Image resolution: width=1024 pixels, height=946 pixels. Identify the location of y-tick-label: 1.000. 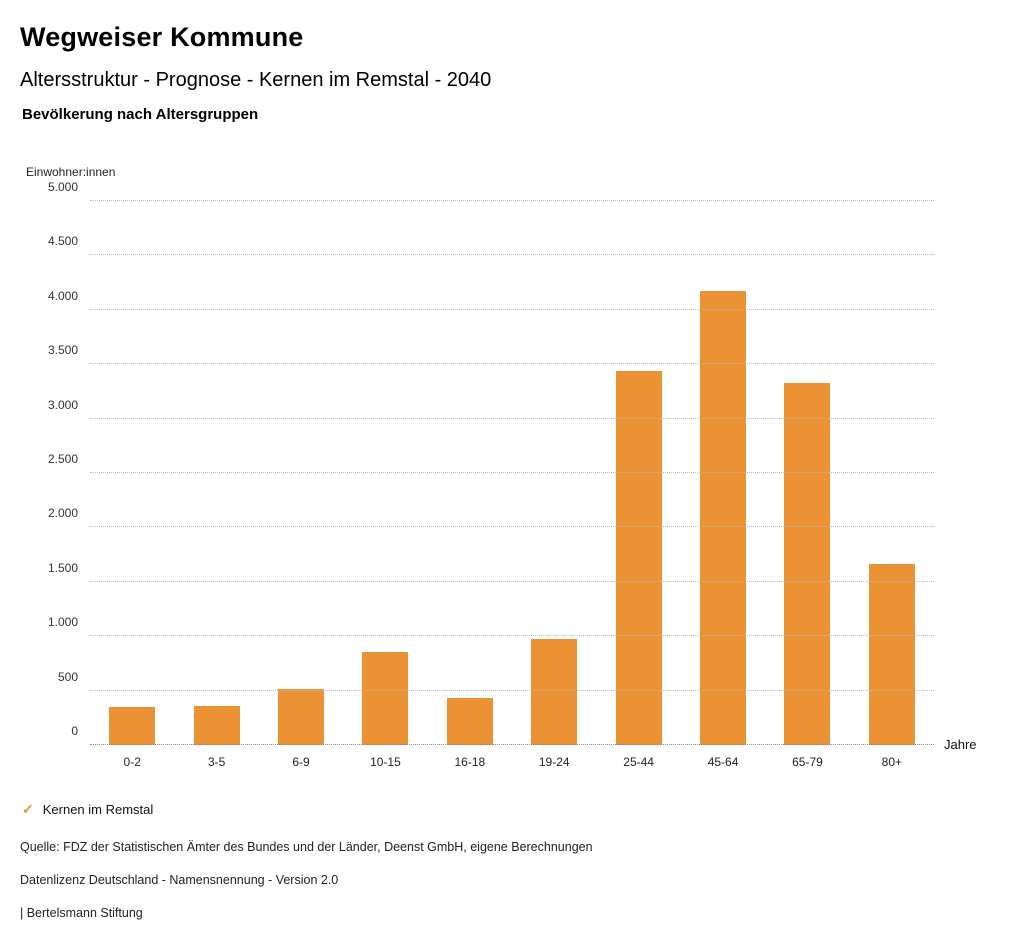
(62, 622).